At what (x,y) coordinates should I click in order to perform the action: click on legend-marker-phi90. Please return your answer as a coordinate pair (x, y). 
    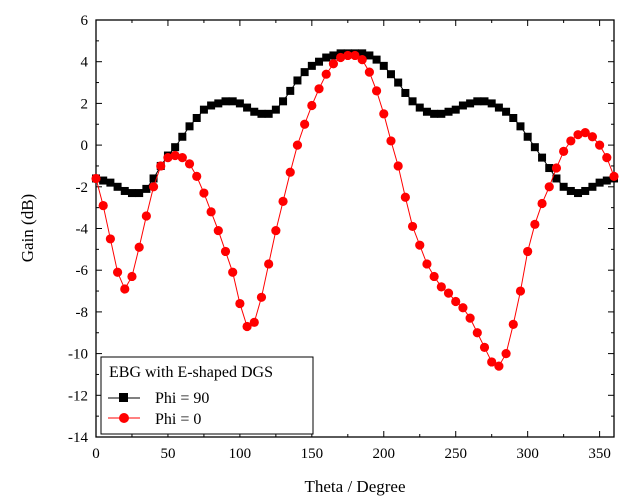
    Looking at the image, I should click on (123, 397).